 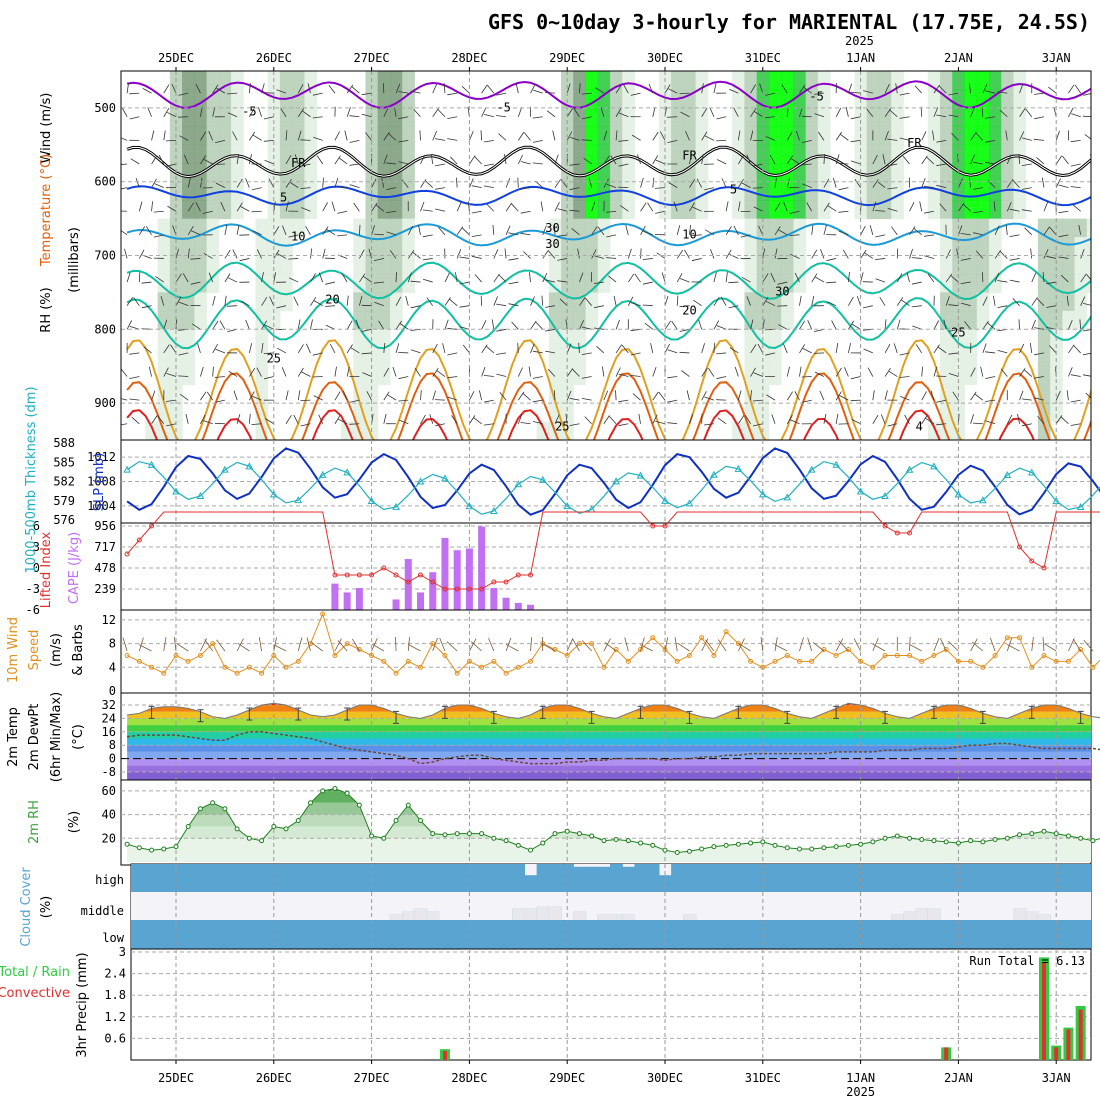 What do you see at coordinates (555, 913) in the screenshot?
I see `cloud-cell-middle-light` at bounding box center [555, 913].